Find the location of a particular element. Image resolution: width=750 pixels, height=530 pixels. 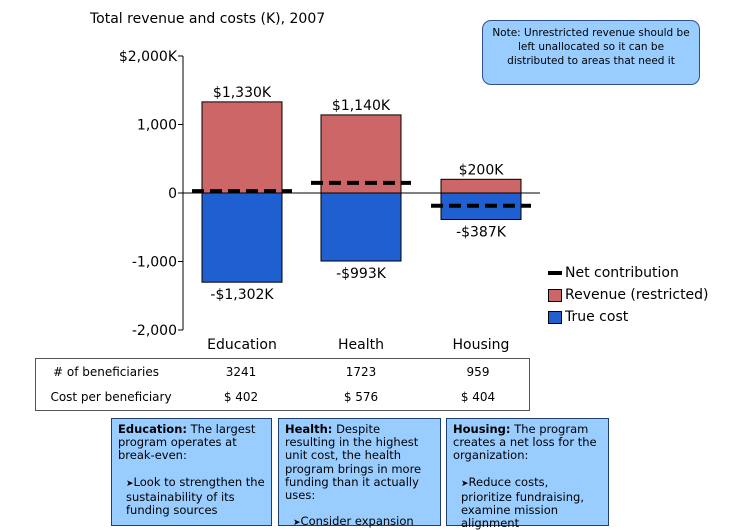

box-title: Housing: is located at coordinates (482, 429).